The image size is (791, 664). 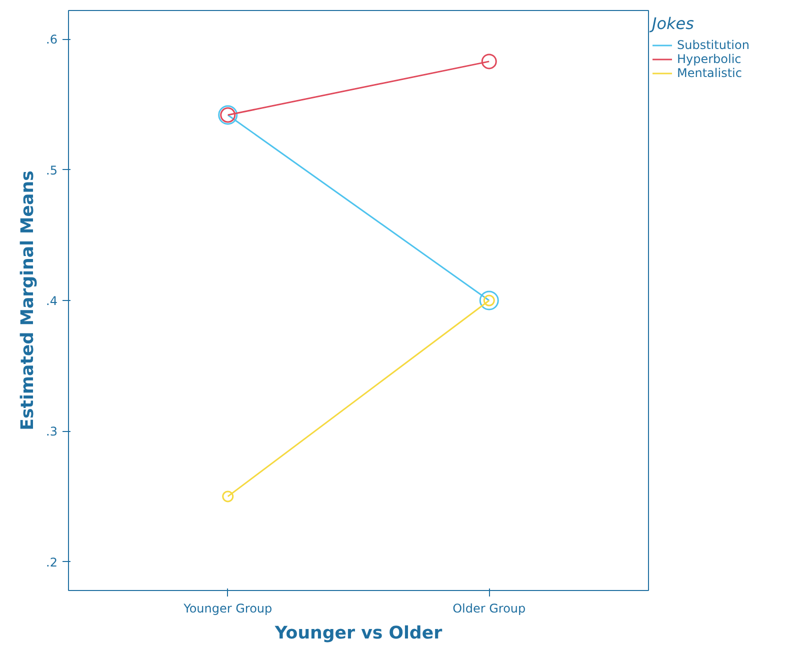 I want to click on y-axis-title: Estimated Marginal Means, so click(x=28, y=300).